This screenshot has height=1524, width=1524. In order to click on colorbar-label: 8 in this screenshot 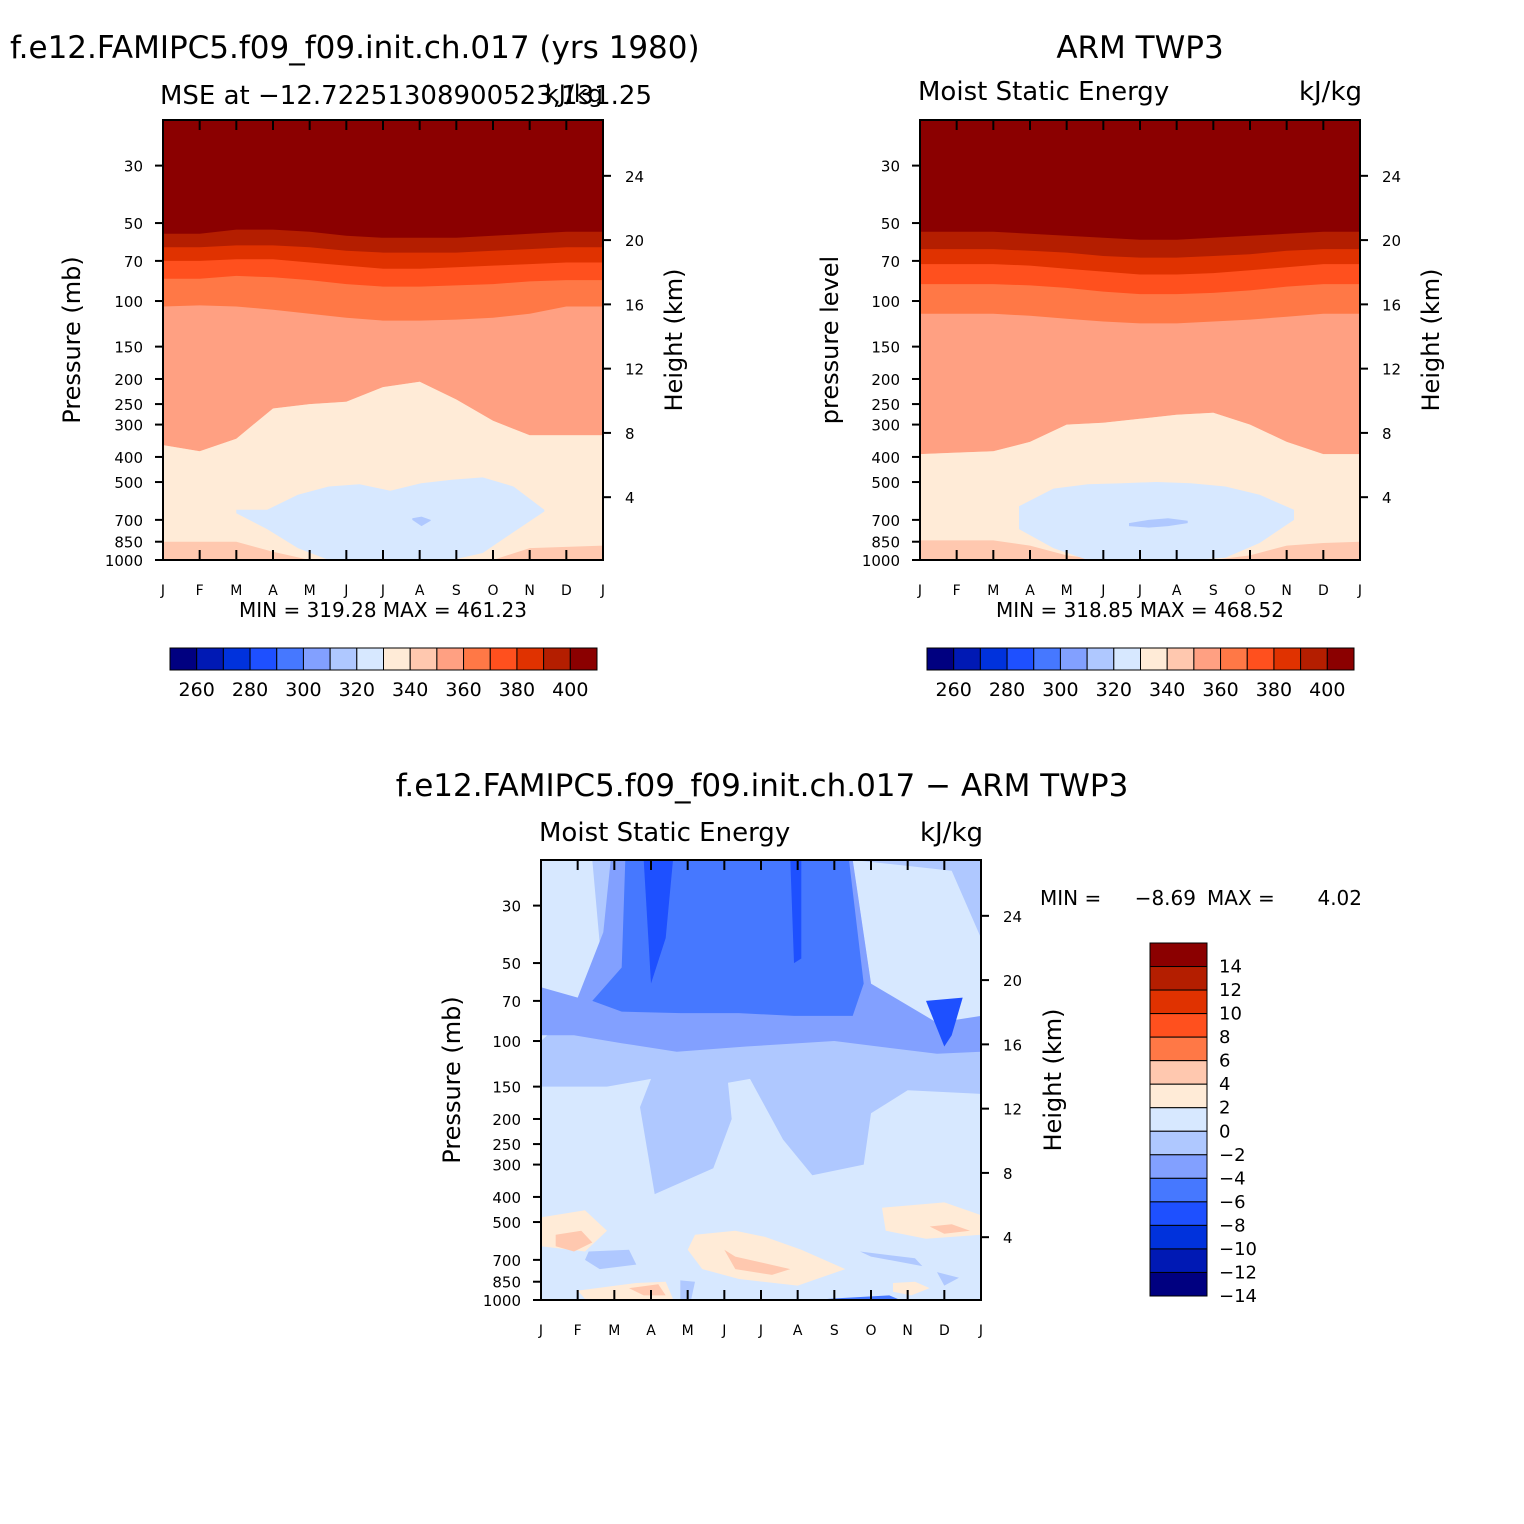, I will do `click(1224, 1037)`.